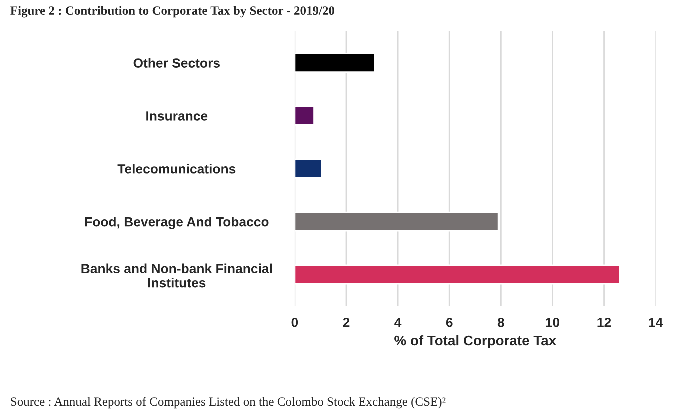 Image resolution: width=694 pixels, height=417 pixels. Describe the element at coordinates (172, 12) in the screenshot. I see `text: Figure 2 : Contribution to Corporate Tax by Sector - 2019/20` at that location.